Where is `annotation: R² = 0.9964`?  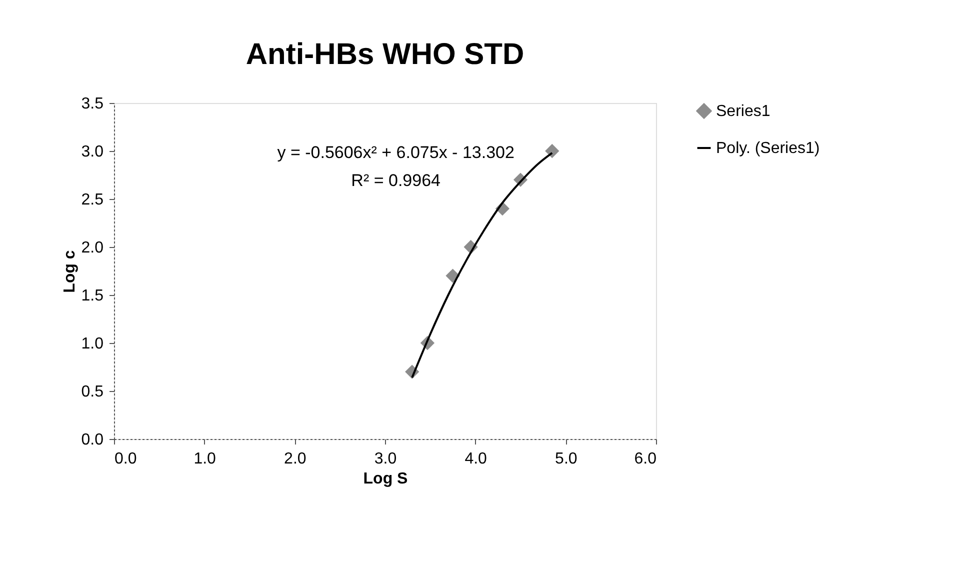 annotation: R² = 0.9964 is located at coordinates (395, 180).